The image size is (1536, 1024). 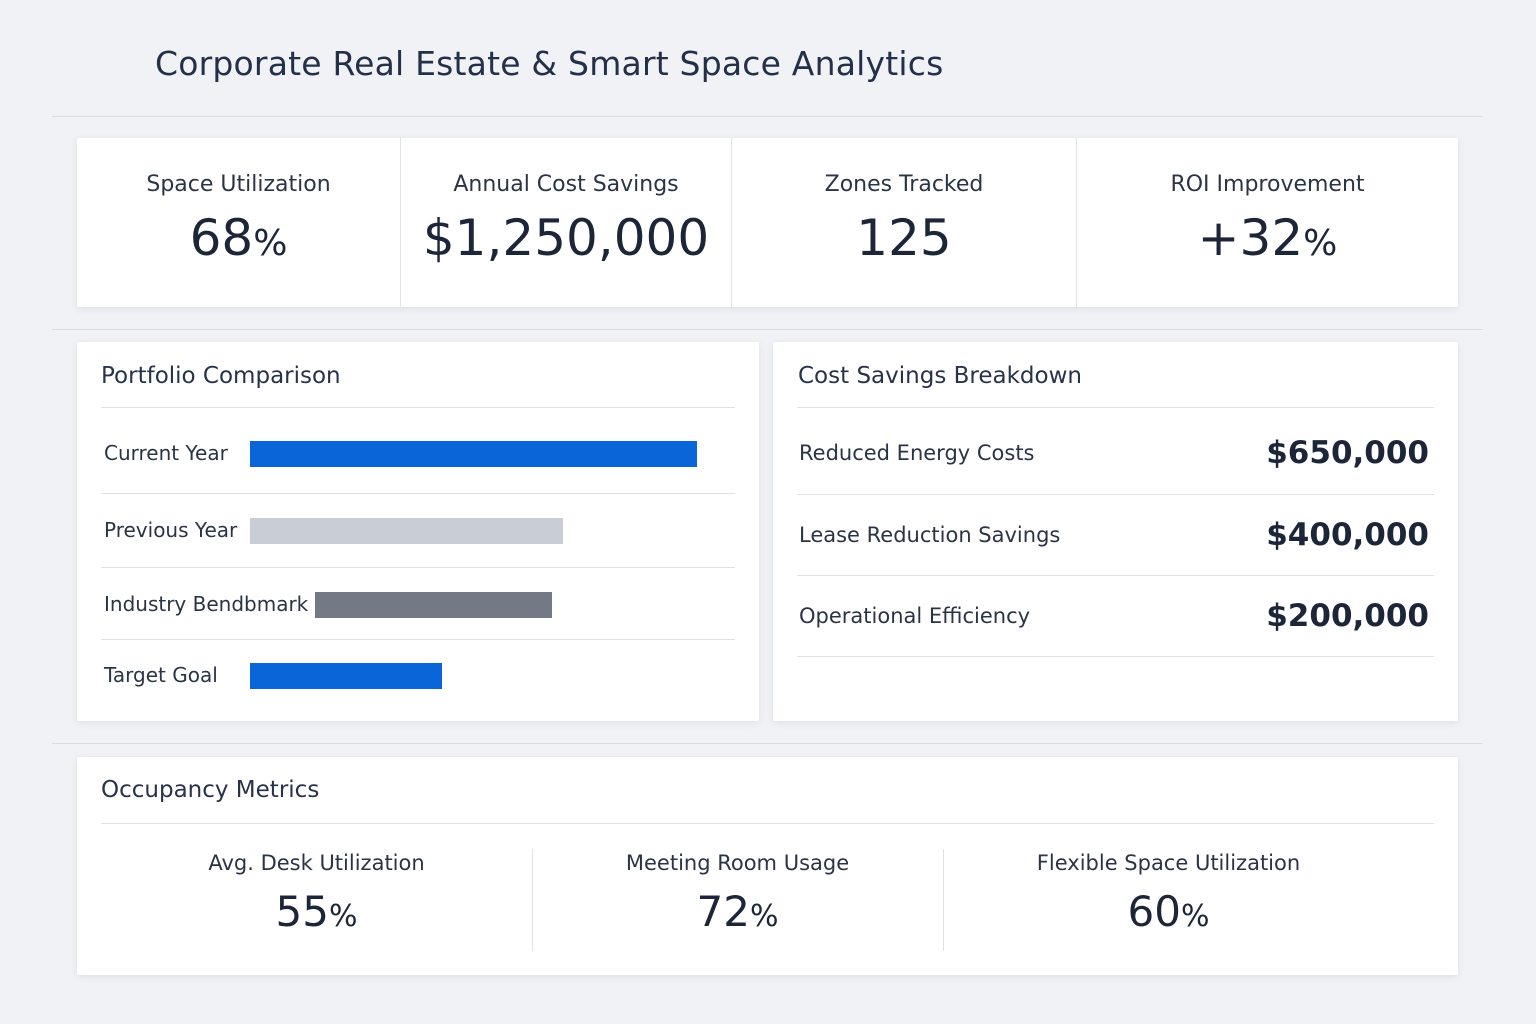 What do you see at coordinates (316, 863) in the screenshot?
I see `metric-label: Avg. Desk Utilization` at bounding box center [316, 863].